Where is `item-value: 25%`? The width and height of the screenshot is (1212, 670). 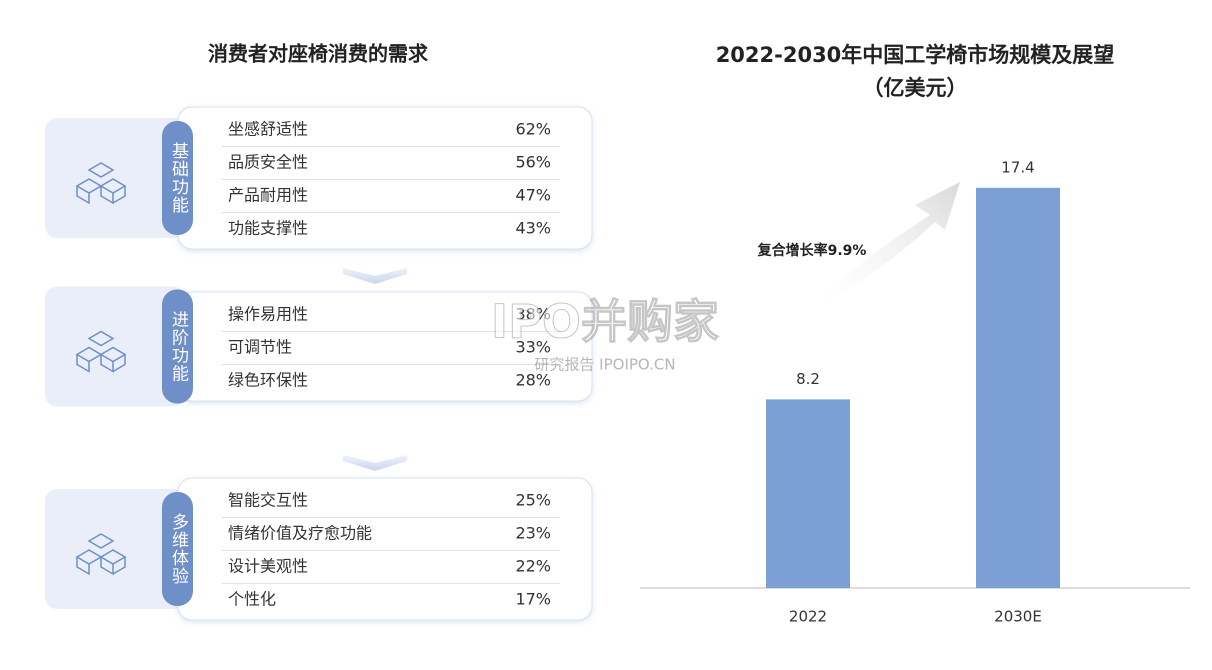
item-value: 25% is located at coordinates (533, 500).